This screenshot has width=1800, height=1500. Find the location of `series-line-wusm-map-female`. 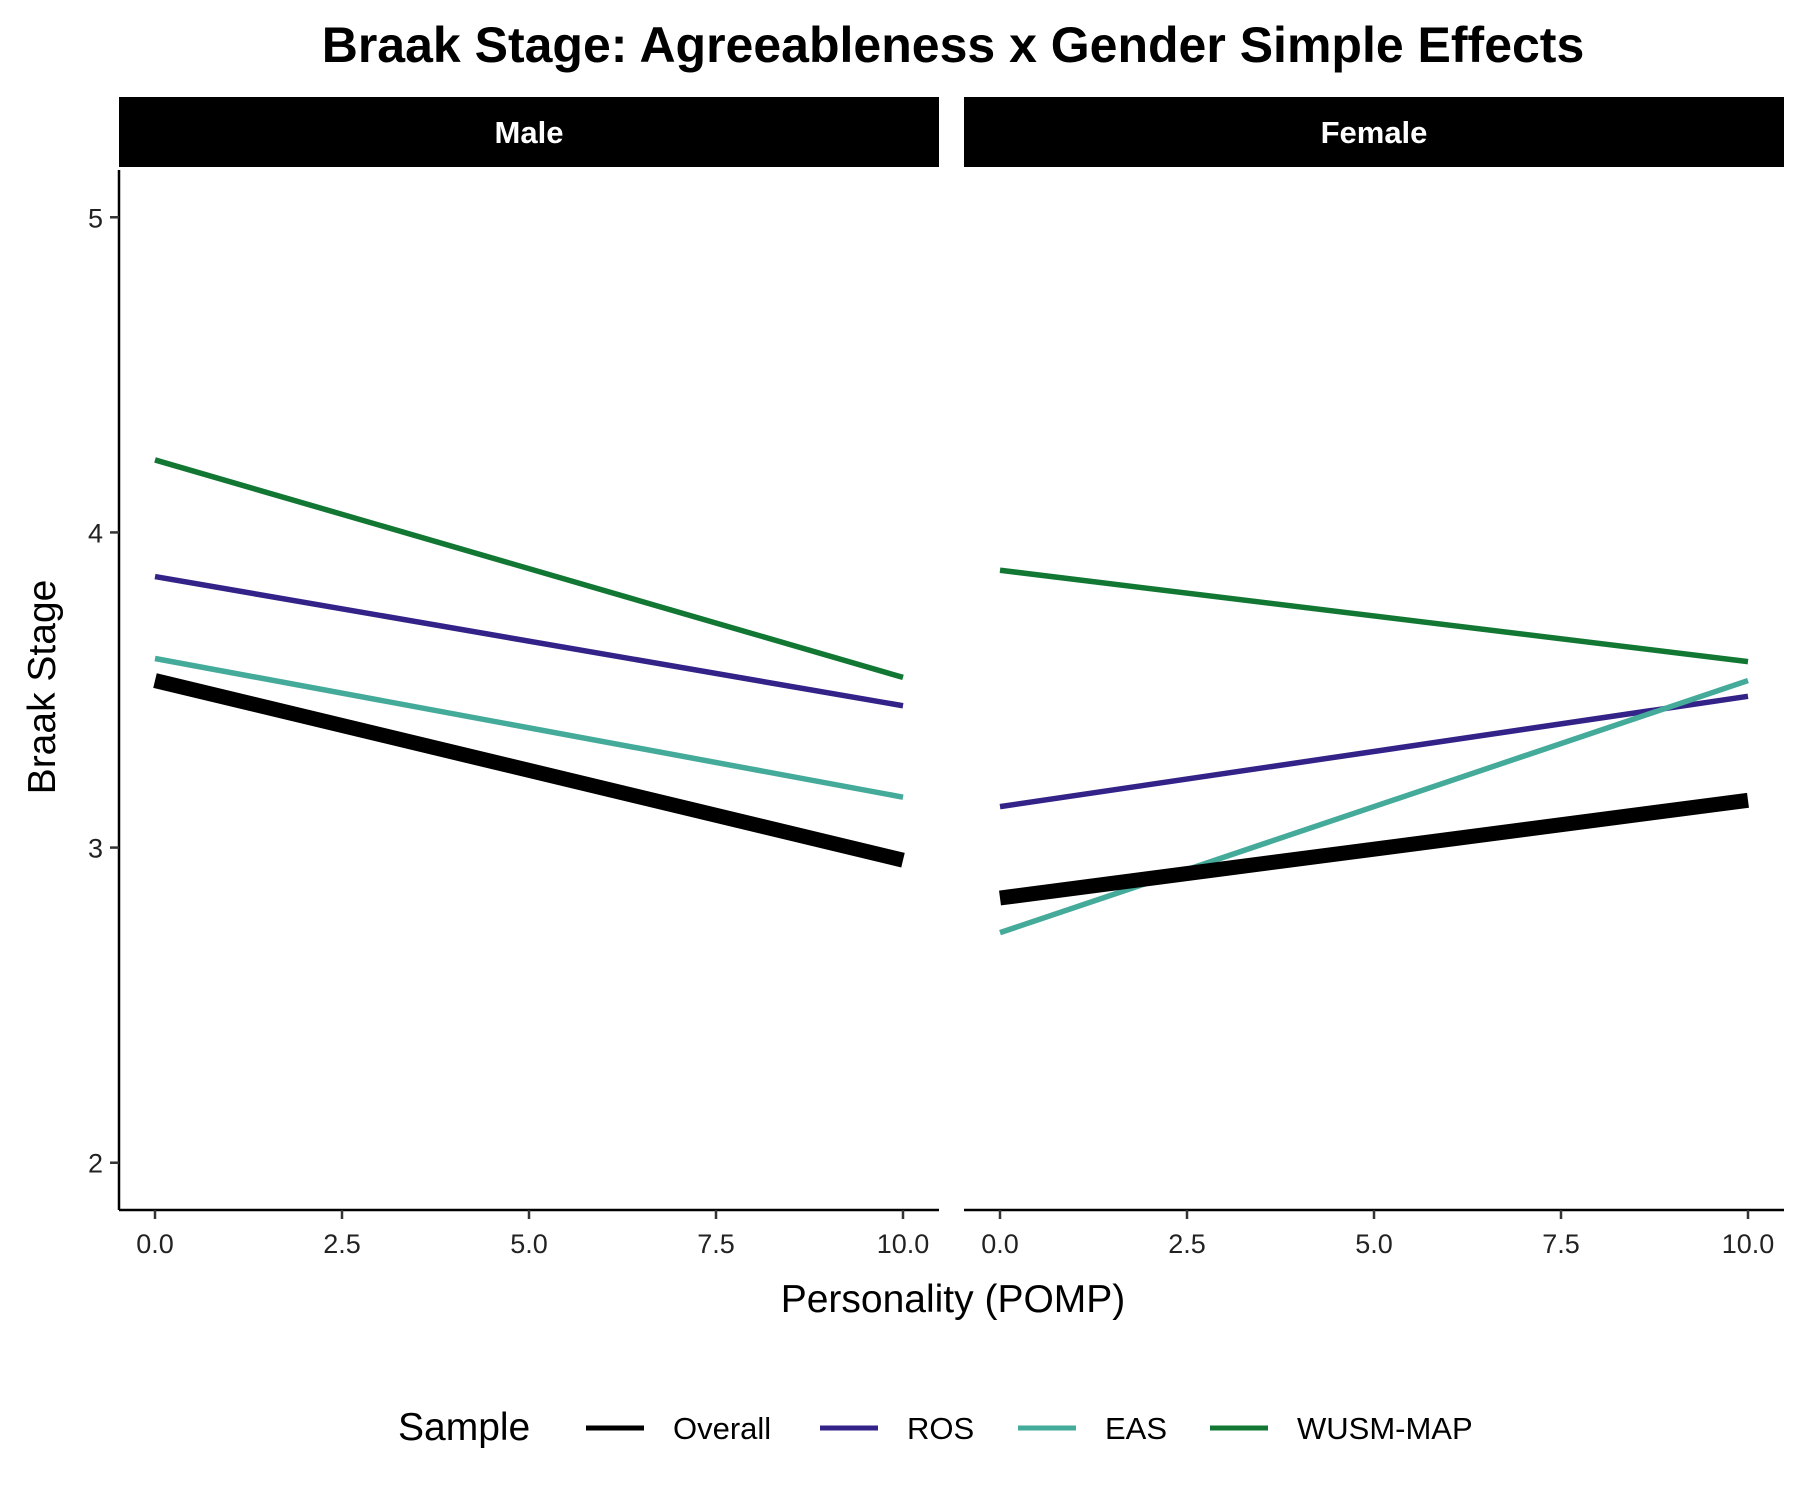

series-line-wusm-map-female is located at coordinates (1374, 616).